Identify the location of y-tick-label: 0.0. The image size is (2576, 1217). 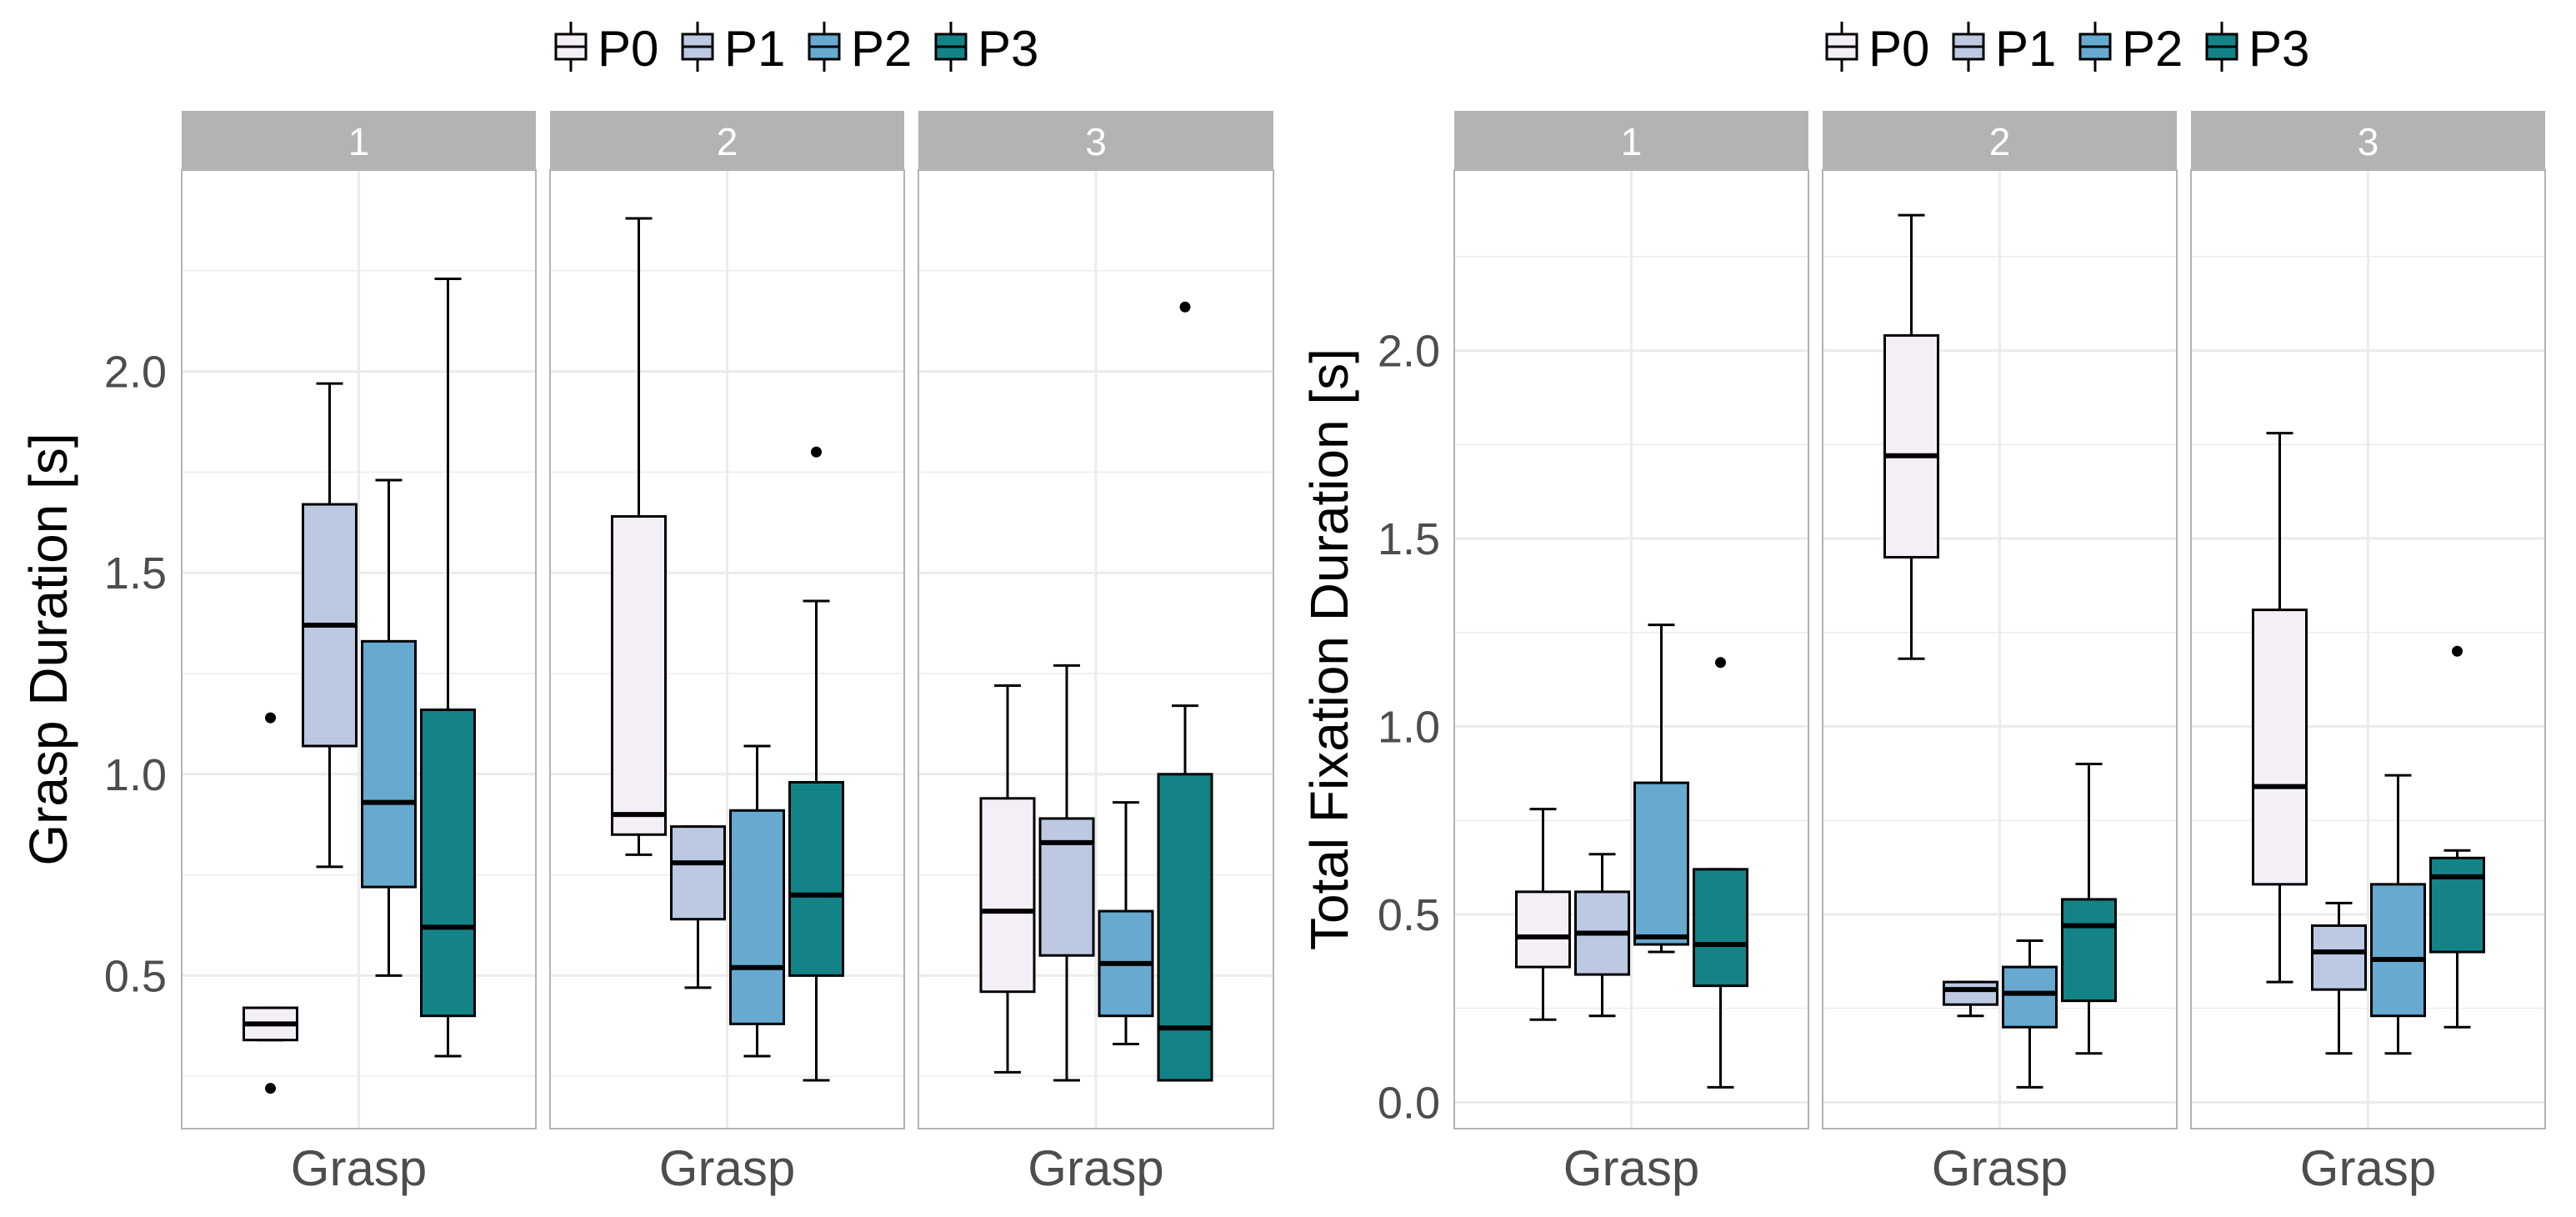
(1409, 1103).